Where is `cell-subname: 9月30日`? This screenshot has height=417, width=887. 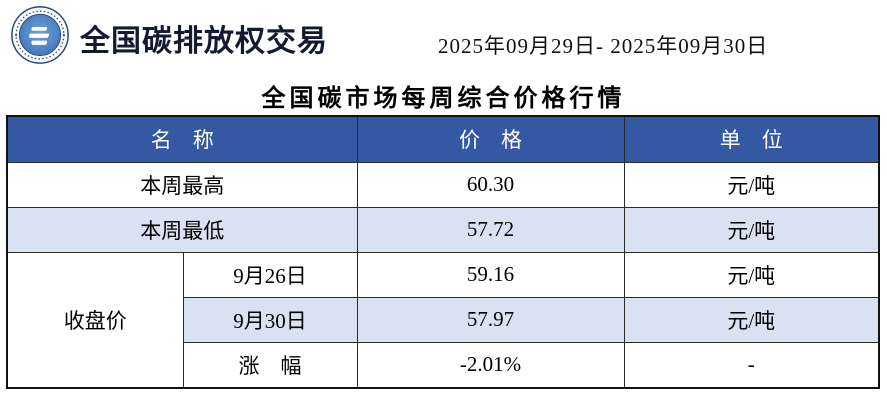 cell-subname: 9月30日 is located at coordinates (270, 319).